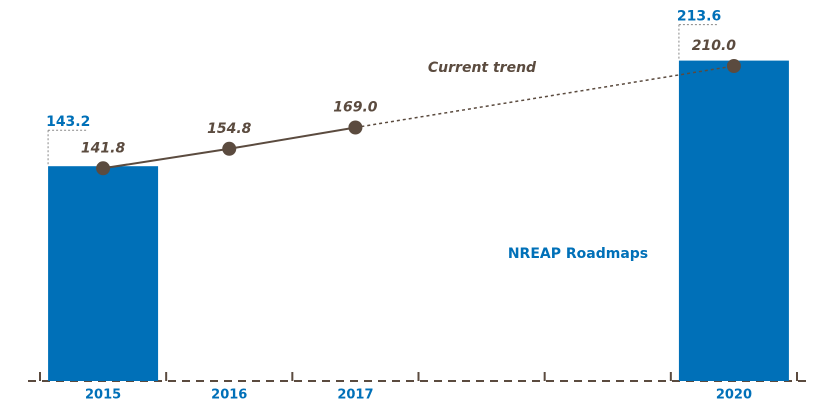 Image resolution: width=819 pixels, height=401 pixels. What do you see at coordinates (355, 394) in the screenshot?
I see `x-tick-label: 2017` at bounding box center [355, 394].